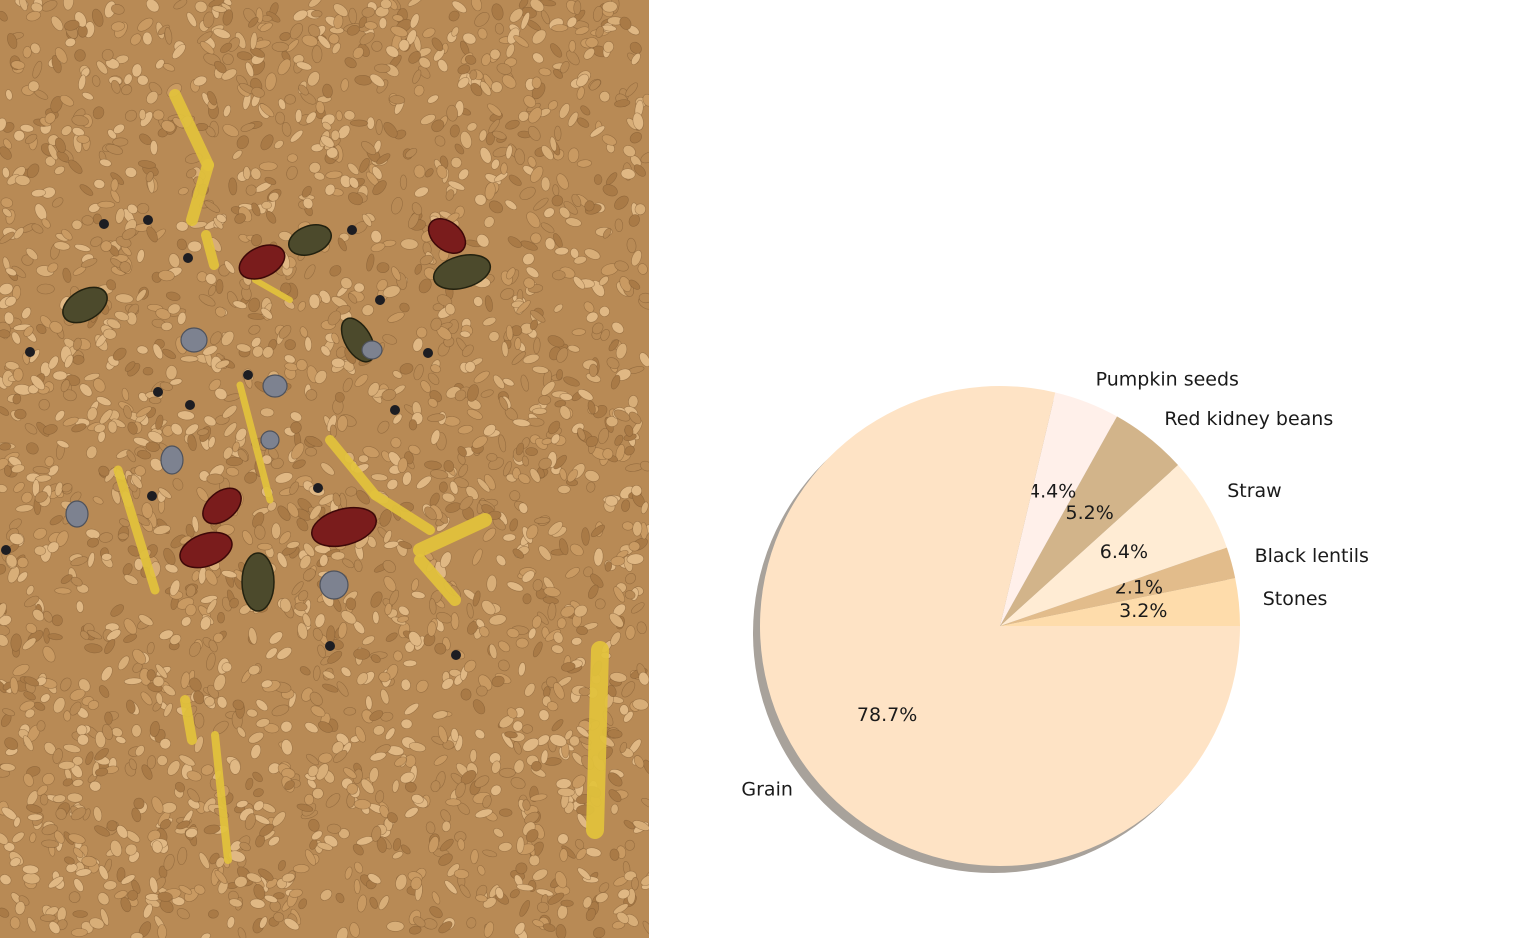  I want to click on pie-slice-straw, so click(1113, 545).